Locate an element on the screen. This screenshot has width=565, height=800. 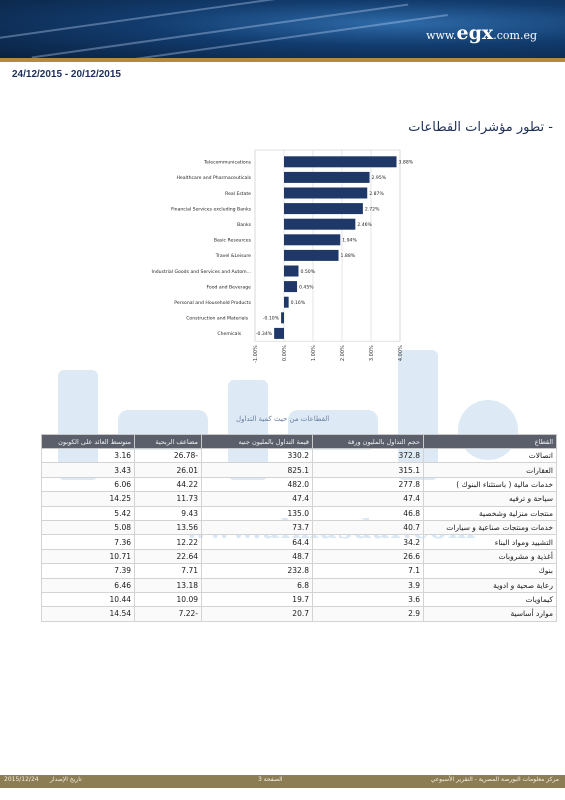
footer-date: 2015/12/24 is located at coordinates (21, 779).